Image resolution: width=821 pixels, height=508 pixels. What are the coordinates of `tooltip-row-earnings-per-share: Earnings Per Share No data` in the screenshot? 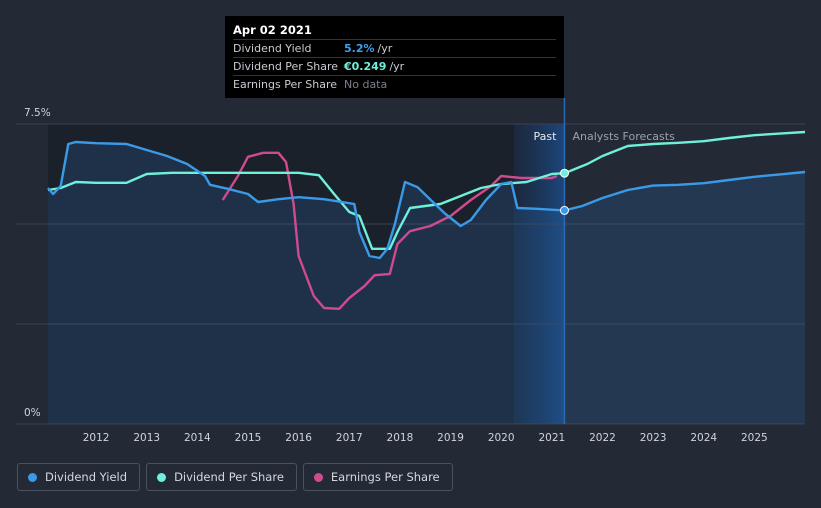 It's located at (394, 84).